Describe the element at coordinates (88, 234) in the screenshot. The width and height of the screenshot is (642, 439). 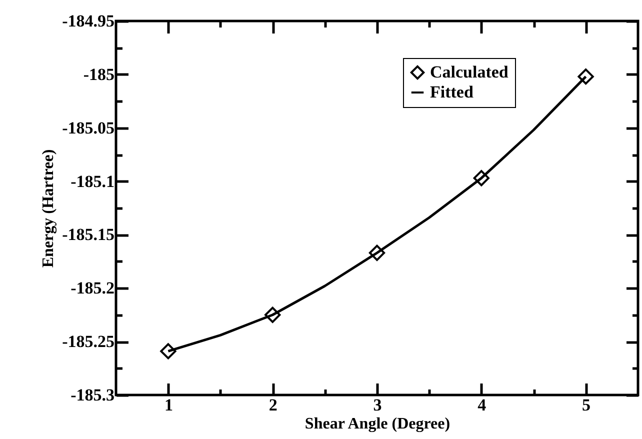
I see `y-tick-label: -185.15` at that location.